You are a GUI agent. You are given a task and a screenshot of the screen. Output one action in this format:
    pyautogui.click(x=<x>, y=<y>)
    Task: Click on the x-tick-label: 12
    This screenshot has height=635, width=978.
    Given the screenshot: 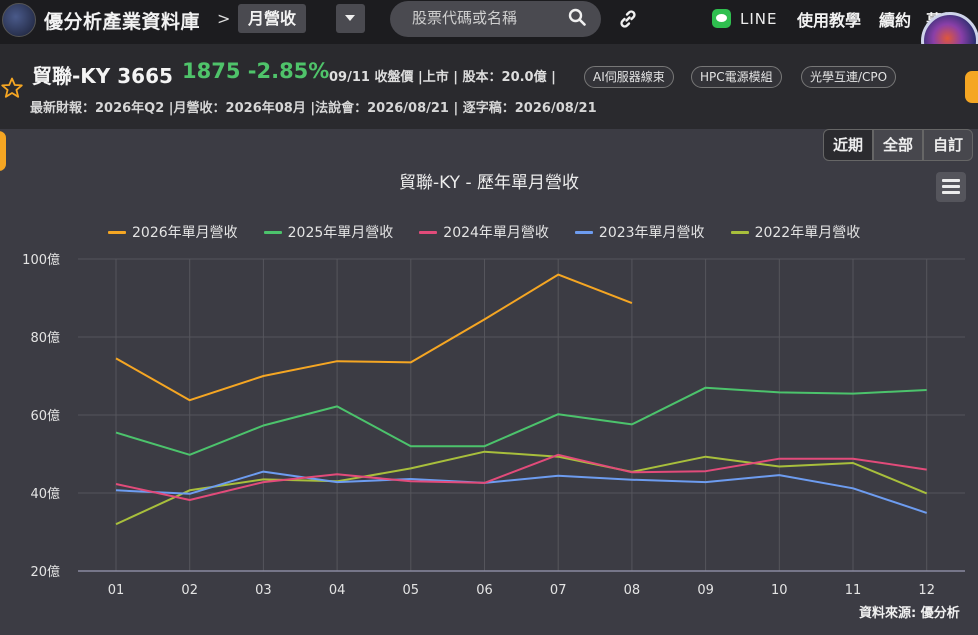 What is the action you would take?
    pyautogui.click(x=926, y=590)
    